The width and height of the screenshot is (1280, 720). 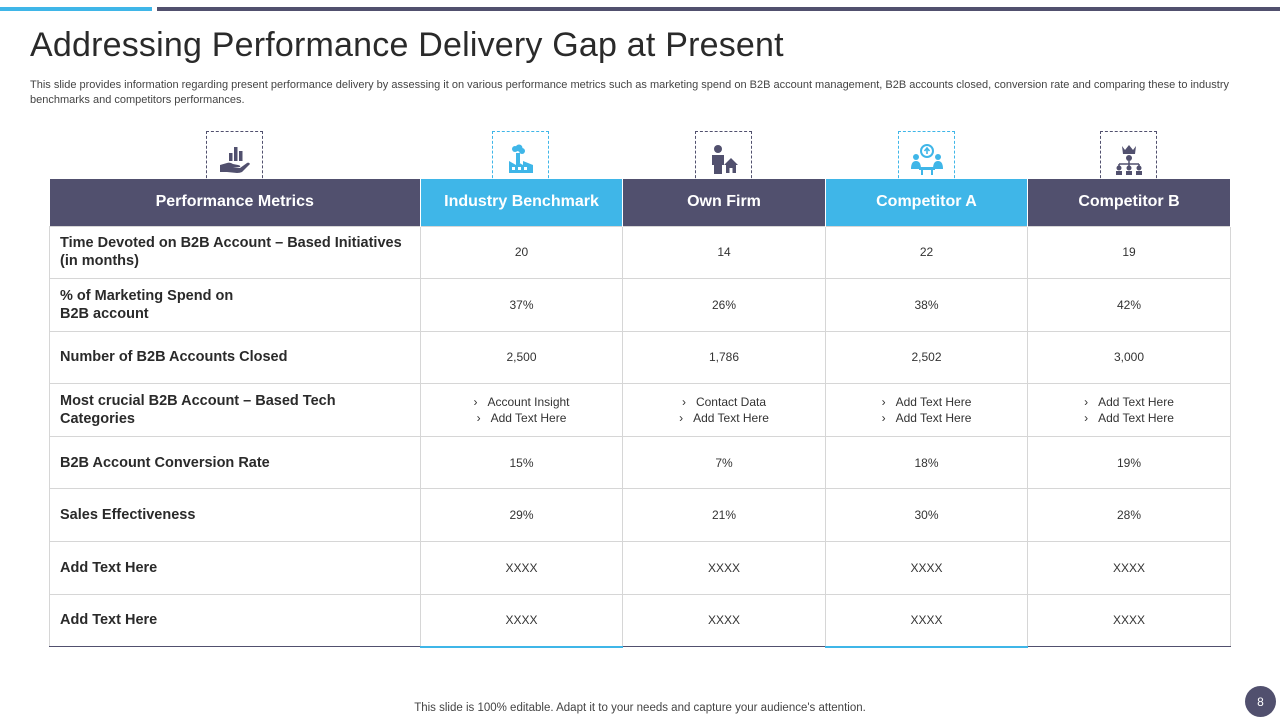 I want to click on icon-box-own-firm, so click(x=723, y=159).